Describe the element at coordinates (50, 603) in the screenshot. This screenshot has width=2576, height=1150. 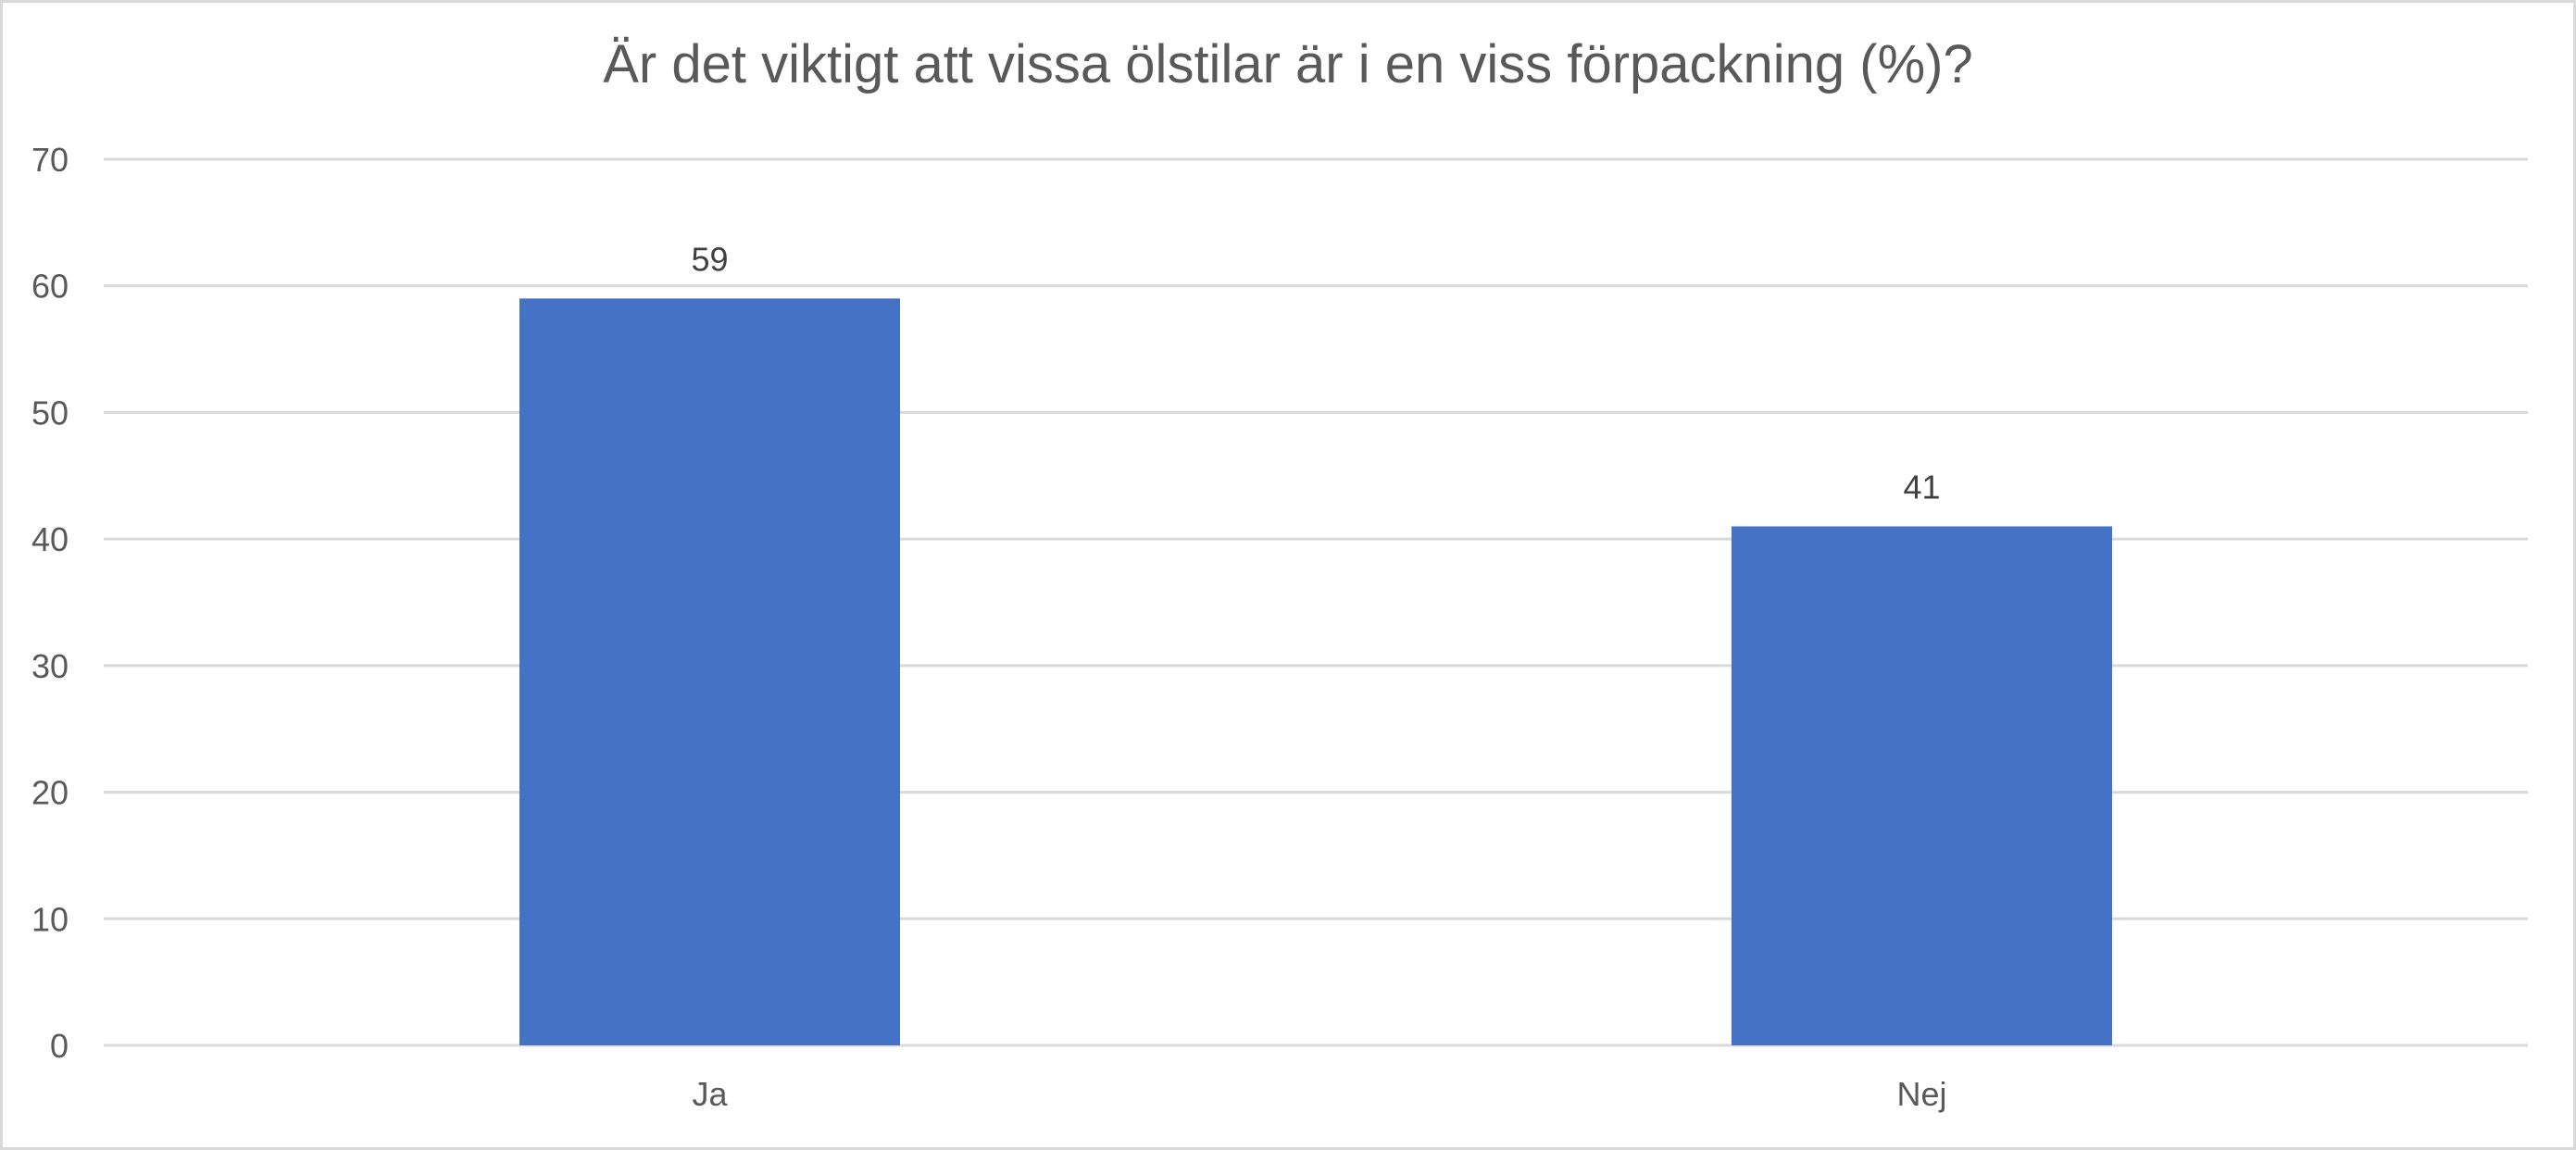
I see `y-axis-ticks: 0 10 20 30 40 50 60 70` at that location.